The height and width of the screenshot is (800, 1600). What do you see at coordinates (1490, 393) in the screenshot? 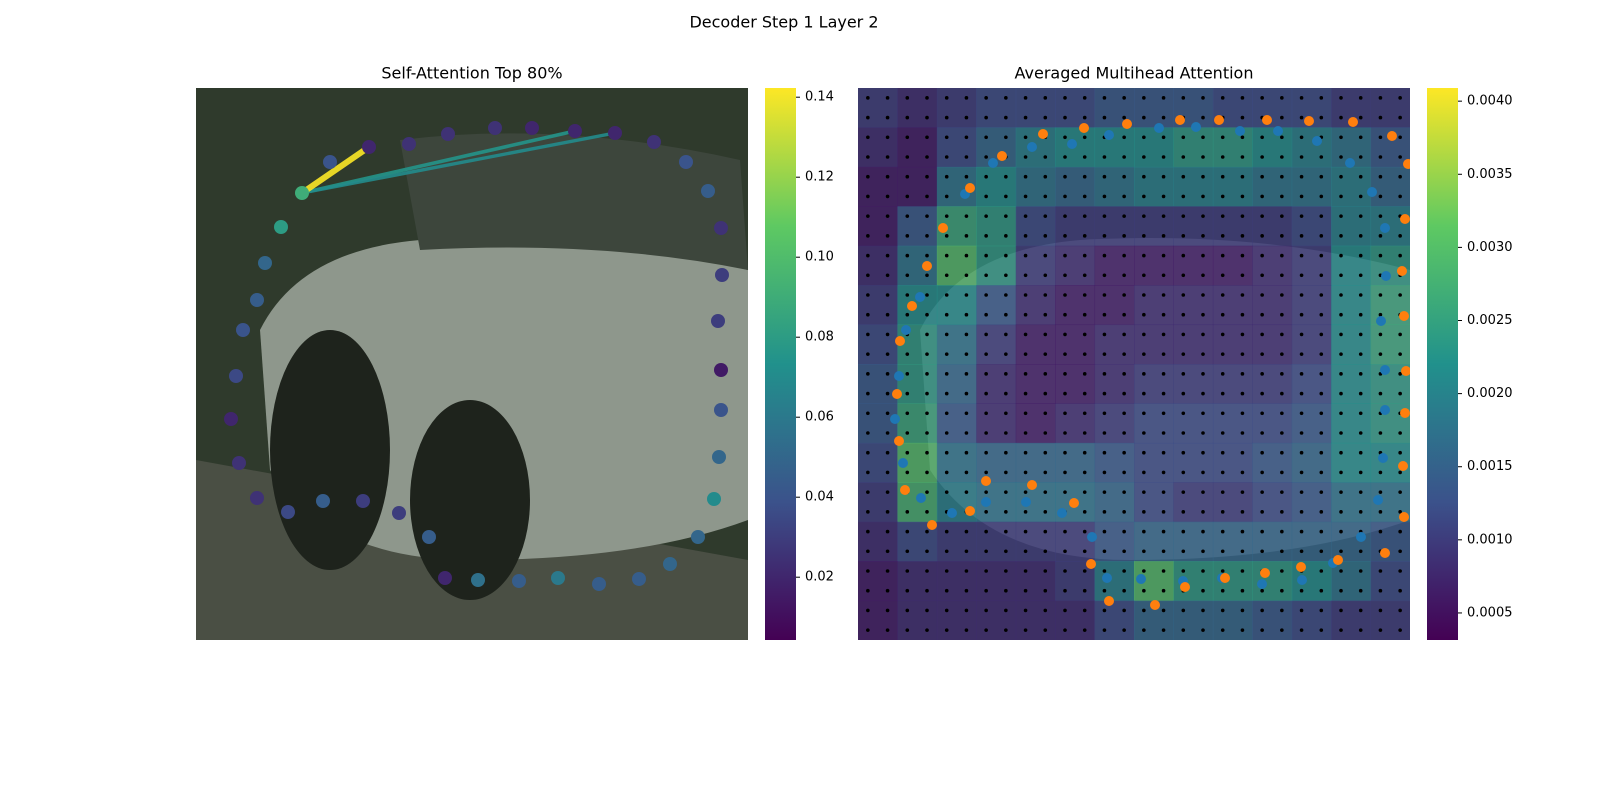
I see `colorbar-tick-label: 0.0020` at bounding box center [1490, 393].